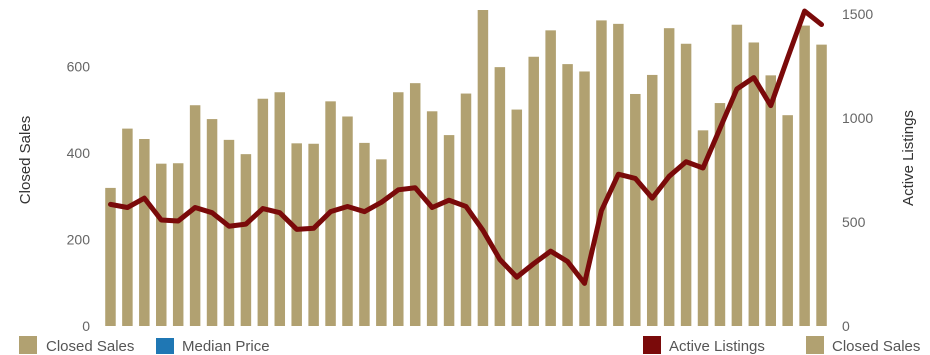 Image resolution: width=930 pixels, height=355 pixels. Describe the element at coordinates (846, 326) in the screenshot. I see `right-tick-label: 0` at that location.